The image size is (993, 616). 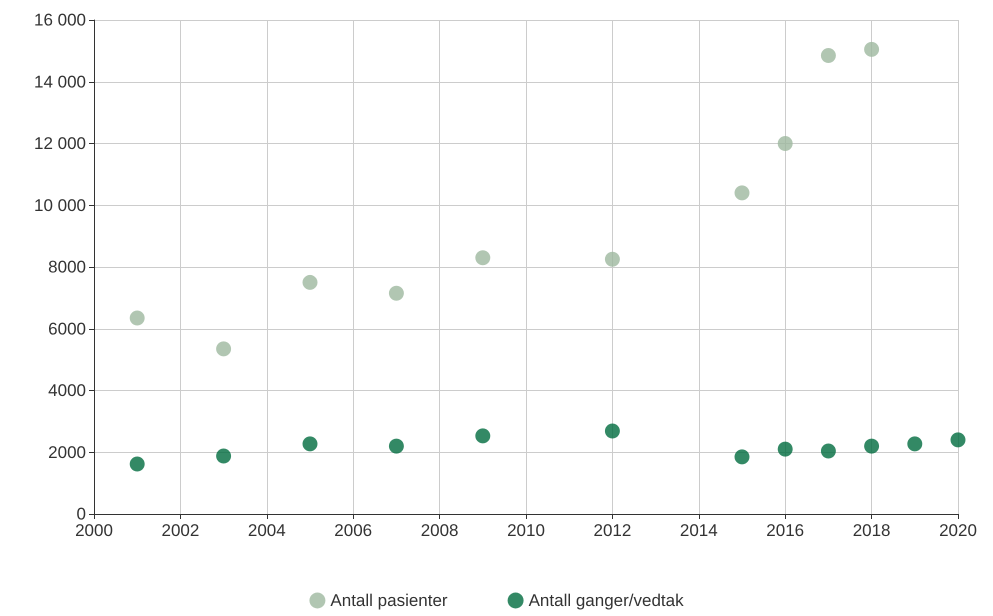 I want to click on x-tick-label: 2010, so click(x=526, y=530).